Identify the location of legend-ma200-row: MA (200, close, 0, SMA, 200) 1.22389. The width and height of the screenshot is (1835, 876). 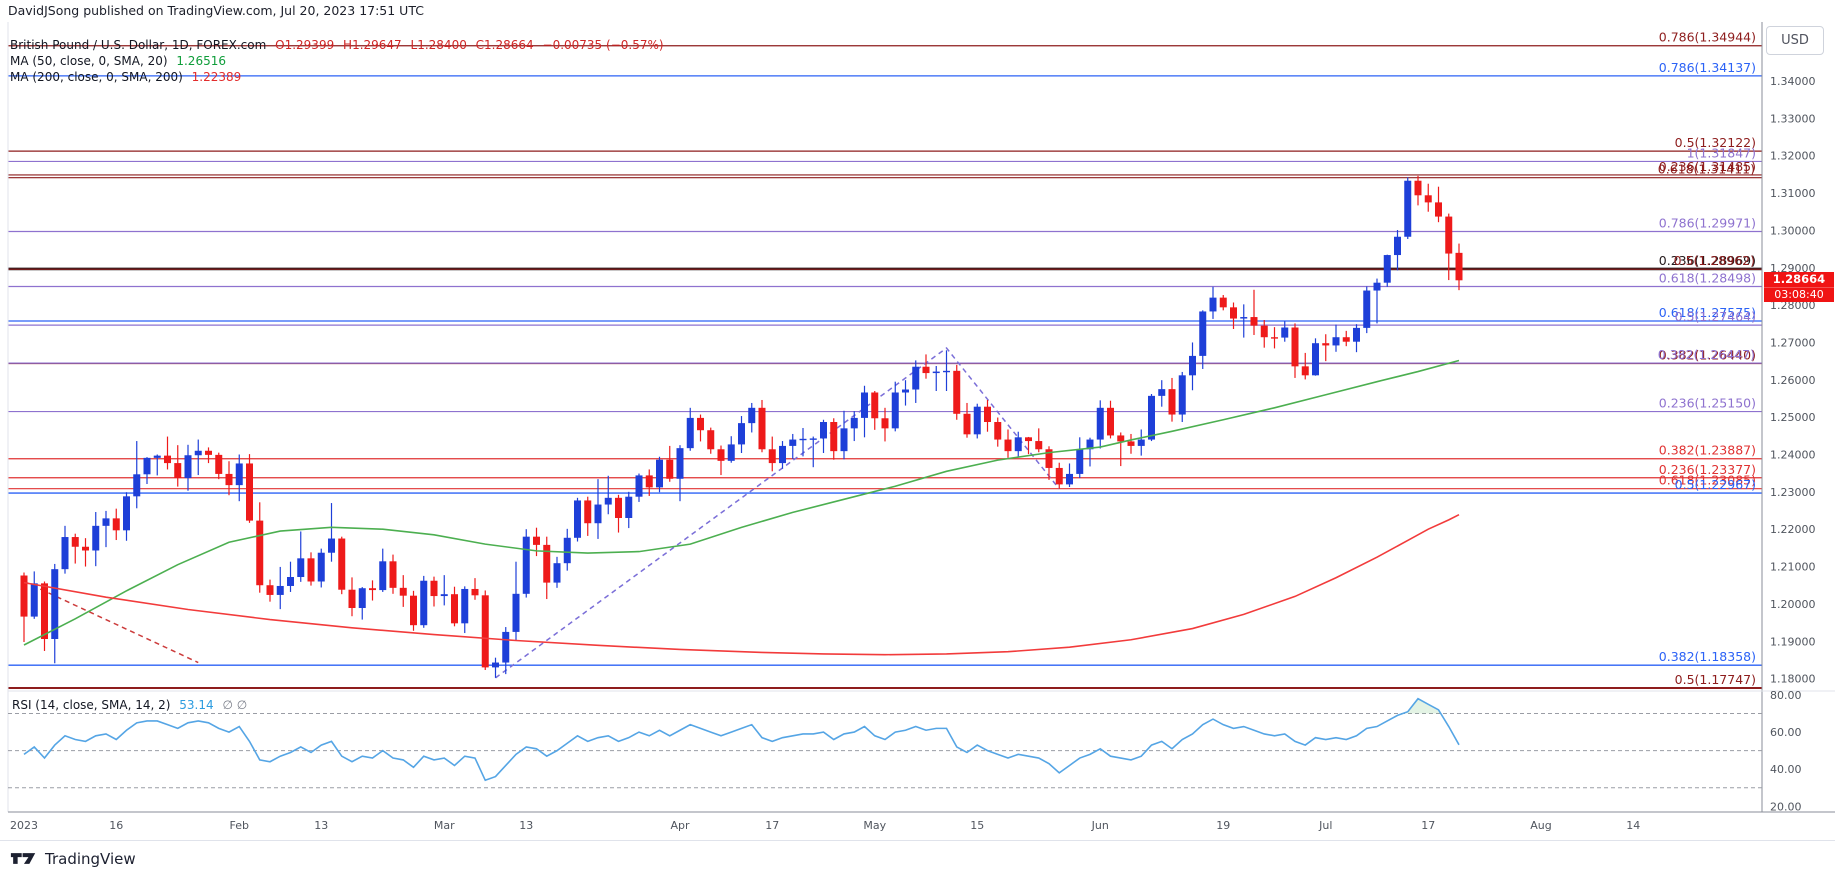
(337, 77).